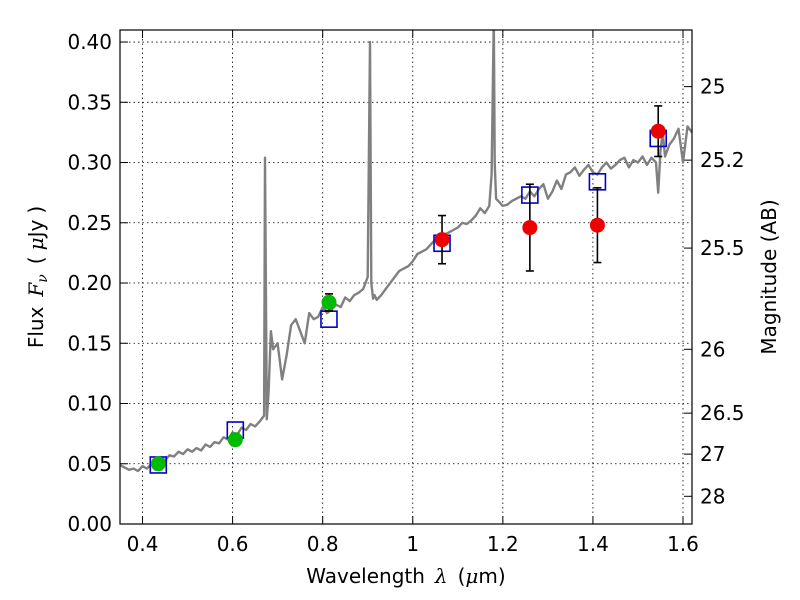  Describe the element at coordinates (593, 544) in the screenshot. I see `x-tick-label: 1.4` at that location.